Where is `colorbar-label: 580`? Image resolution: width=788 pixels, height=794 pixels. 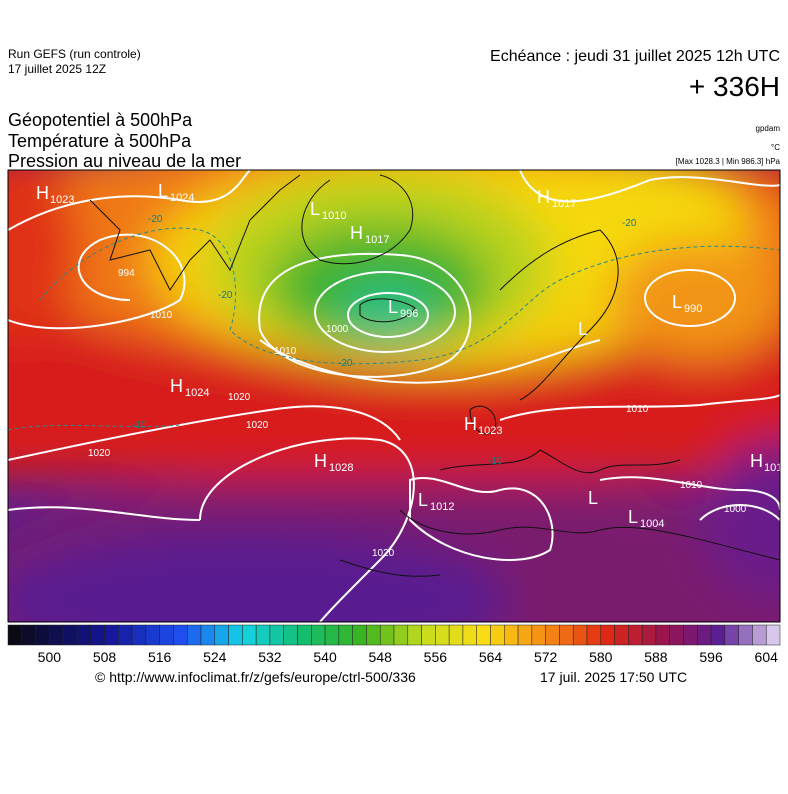 colorbar-label: 580 is located at coordinates (601, 657).